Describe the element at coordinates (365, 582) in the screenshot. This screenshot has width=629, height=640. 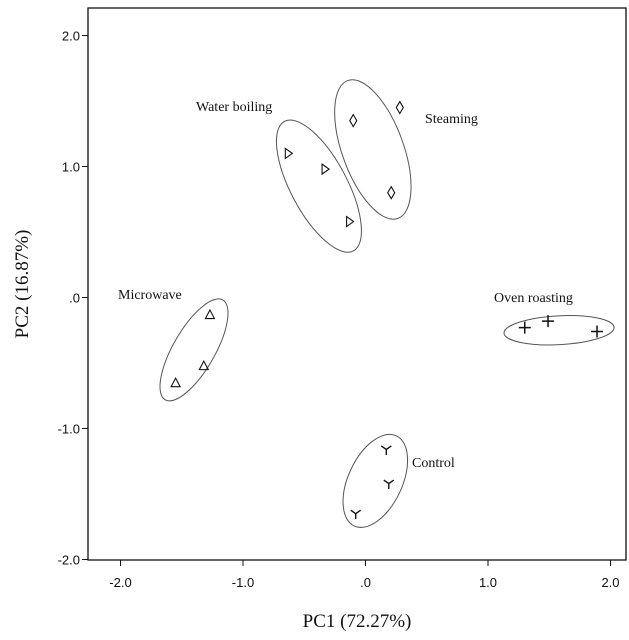
I see `x-tick-label: .0` at that location.